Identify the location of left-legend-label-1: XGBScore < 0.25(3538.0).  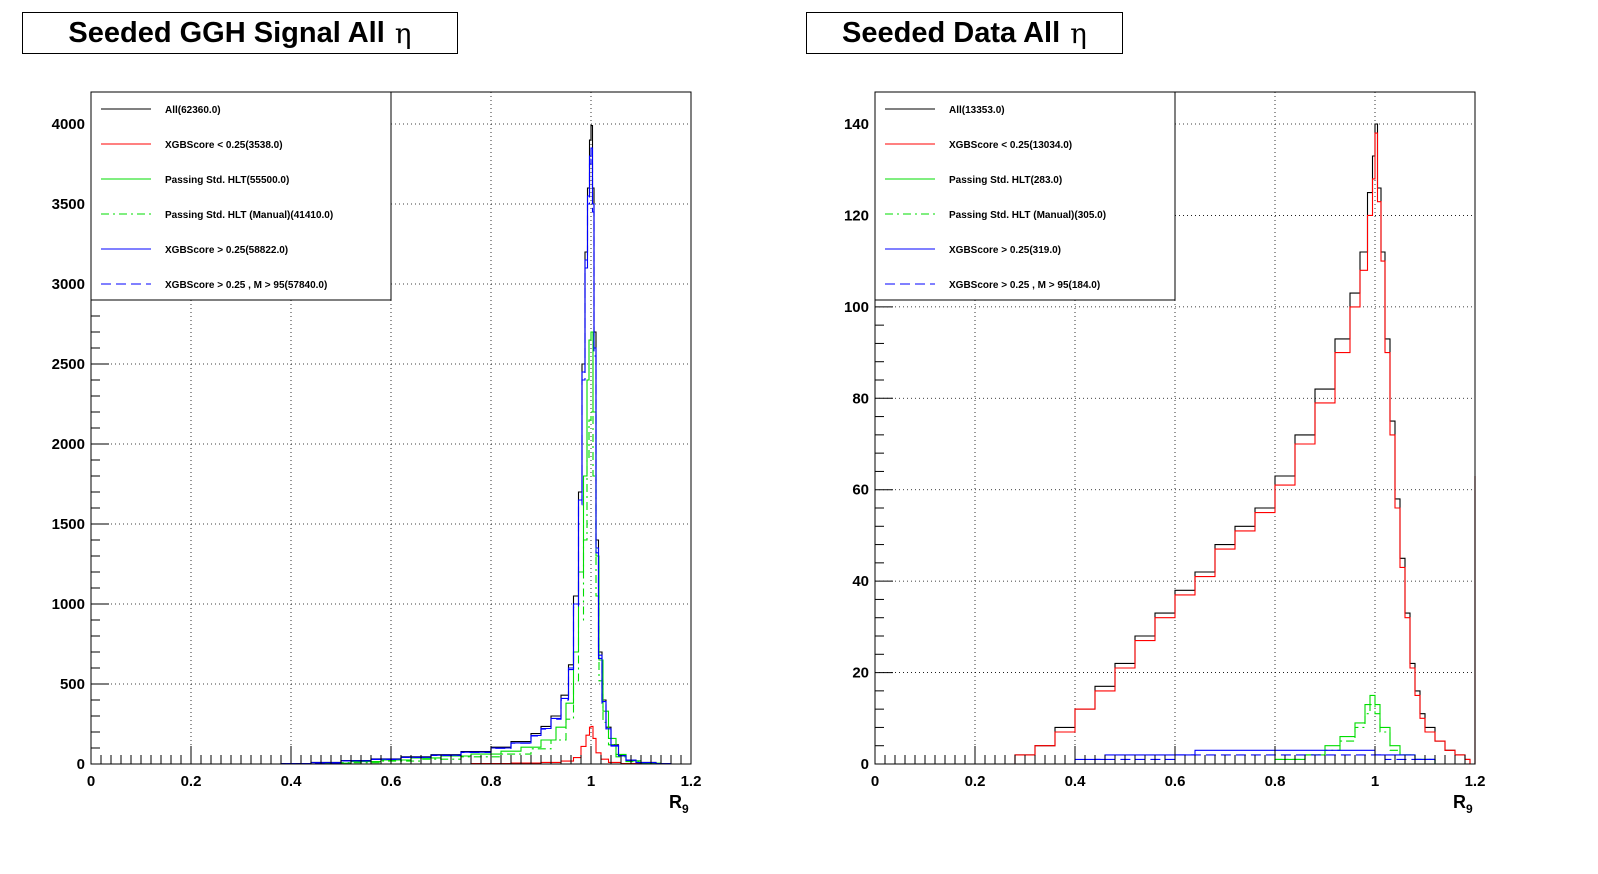
(224, 145).